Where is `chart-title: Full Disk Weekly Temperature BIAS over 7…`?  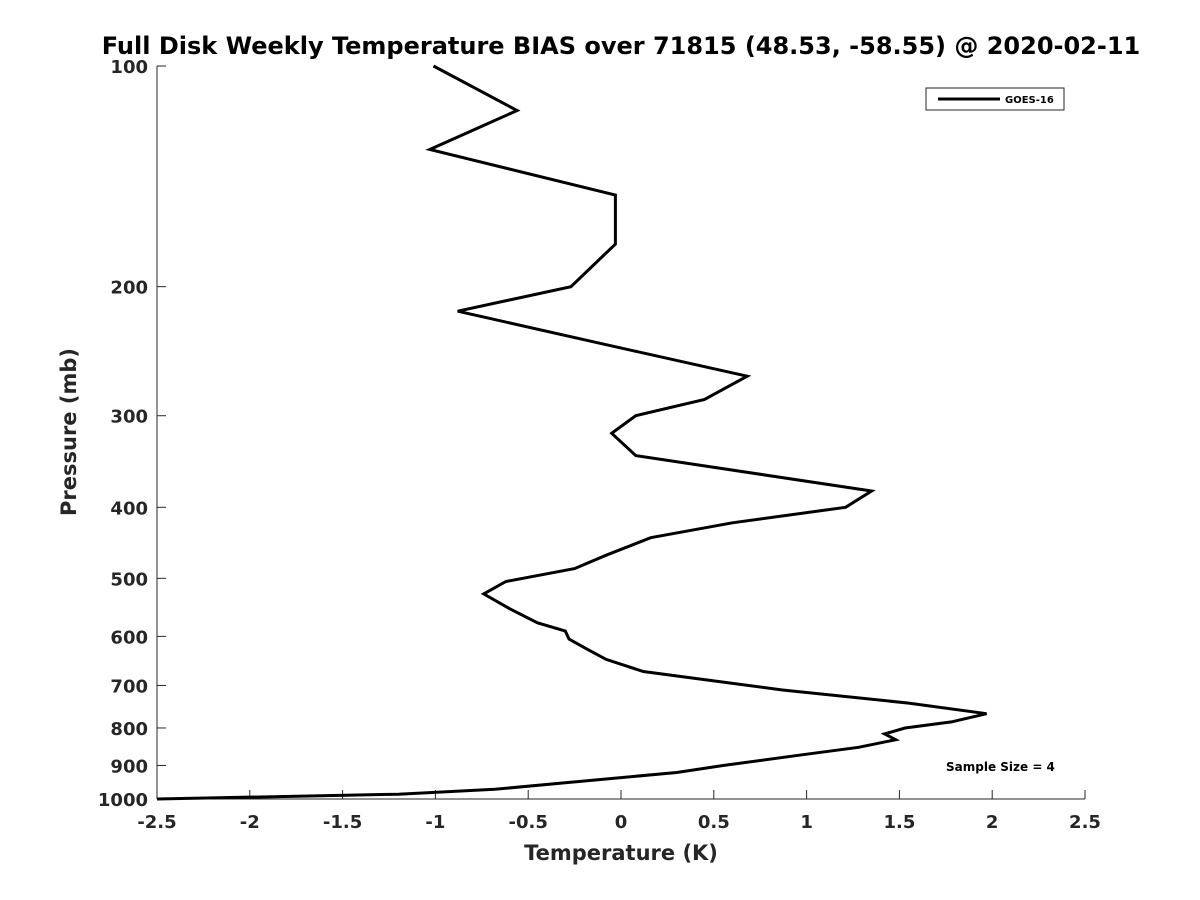
chart-title: Full Disk Weekly Temperature BIAS over 7… is located at coordinates (621, 46).